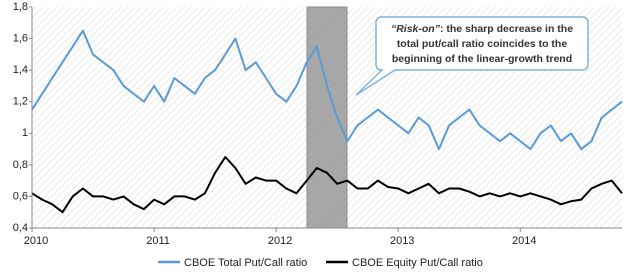 The height and width of the screenshot is (275, 629). What do you see at coordinates (158, 241) in the screenshot?
I see `x-tick-label: 2011` at bounding box center [158, 241].